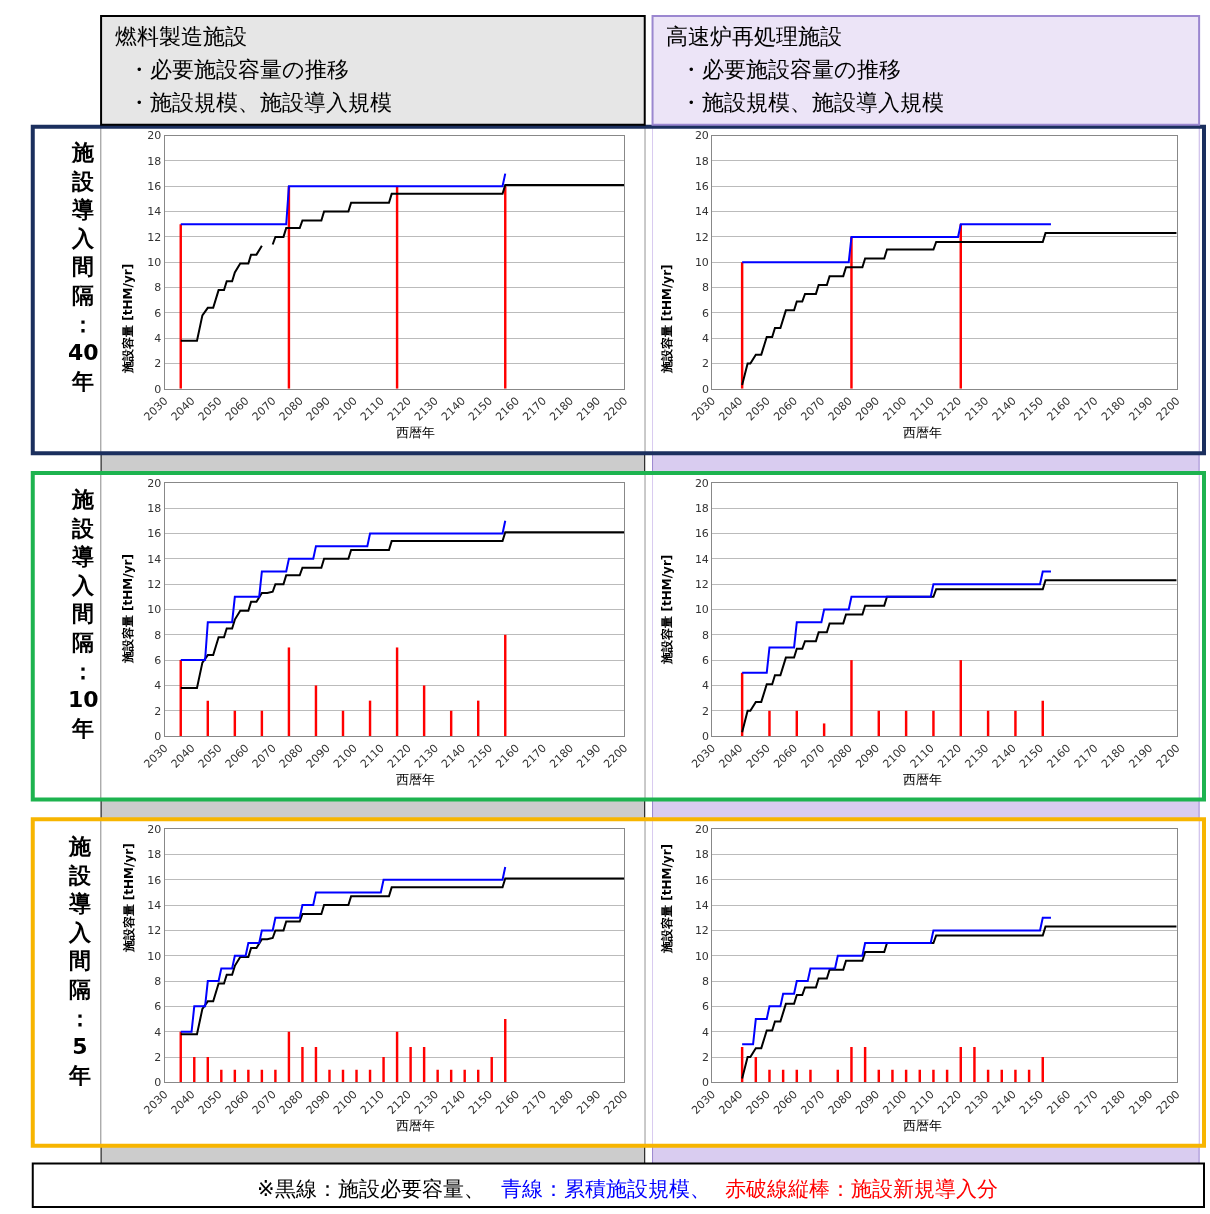 The height and width of the screenshot is (1214, 1210). Describe the element at coordinates (371, 1189) in the screenshot. I see `text: ※黒線：施設必要容量、` at that location.